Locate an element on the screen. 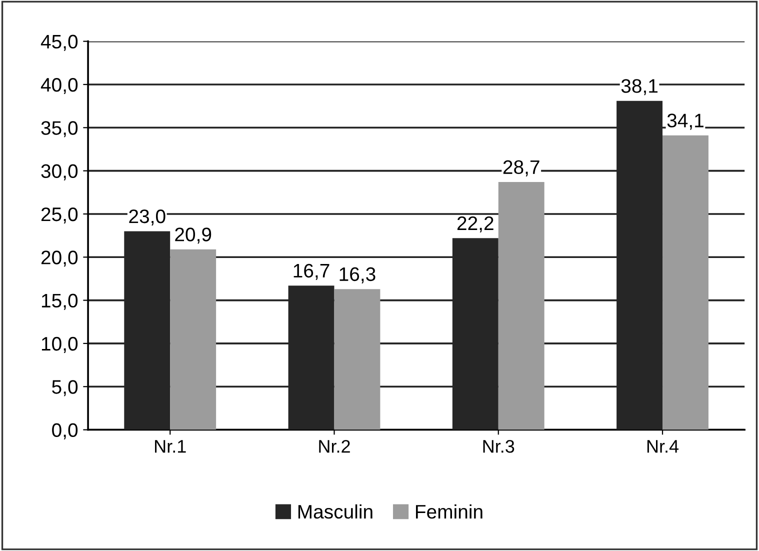  x-tick-label: Nr.2 is located at coordinates (334, 446).